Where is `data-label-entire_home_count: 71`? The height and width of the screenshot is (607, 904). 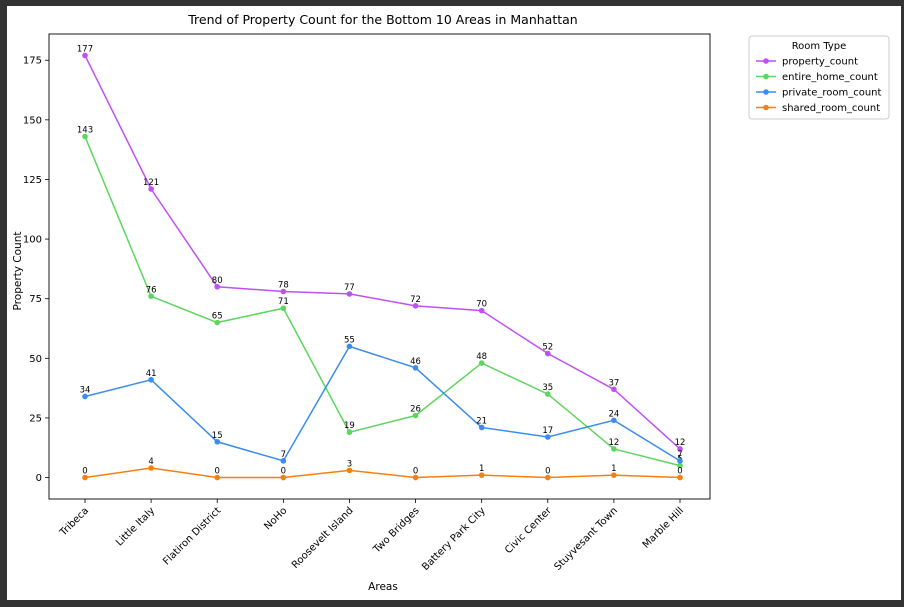
data-label-entire_home_count: 71 is located at coordinates (283, 302).